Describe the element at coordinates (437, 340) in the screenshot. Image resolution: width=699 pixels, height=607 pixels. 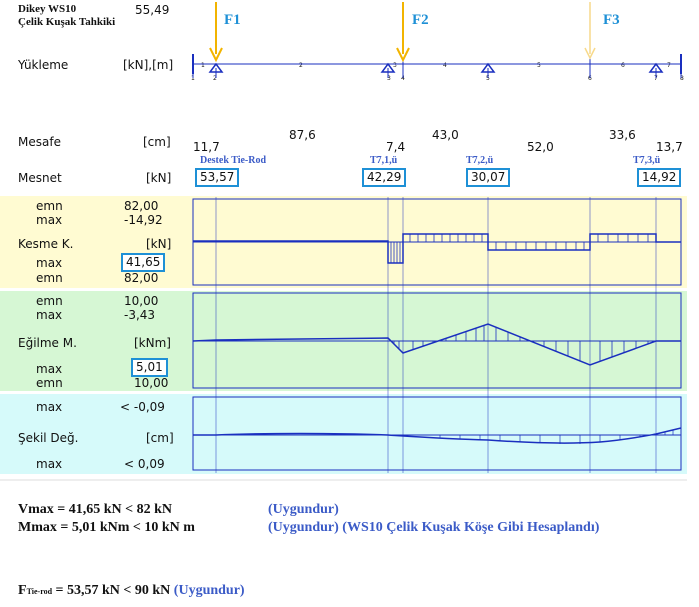
I see `moment-diagram` at that location.